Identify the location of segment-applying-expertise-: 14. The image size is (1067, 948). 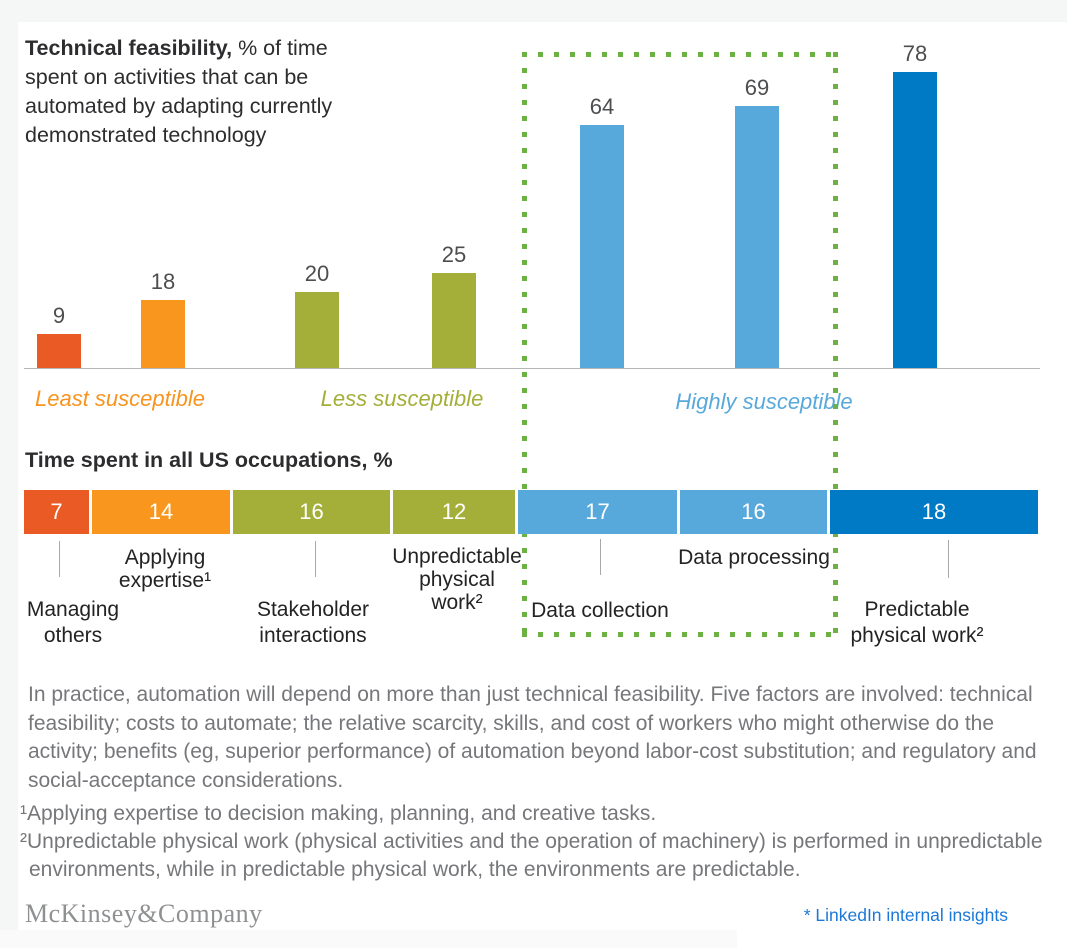
(161, 512).